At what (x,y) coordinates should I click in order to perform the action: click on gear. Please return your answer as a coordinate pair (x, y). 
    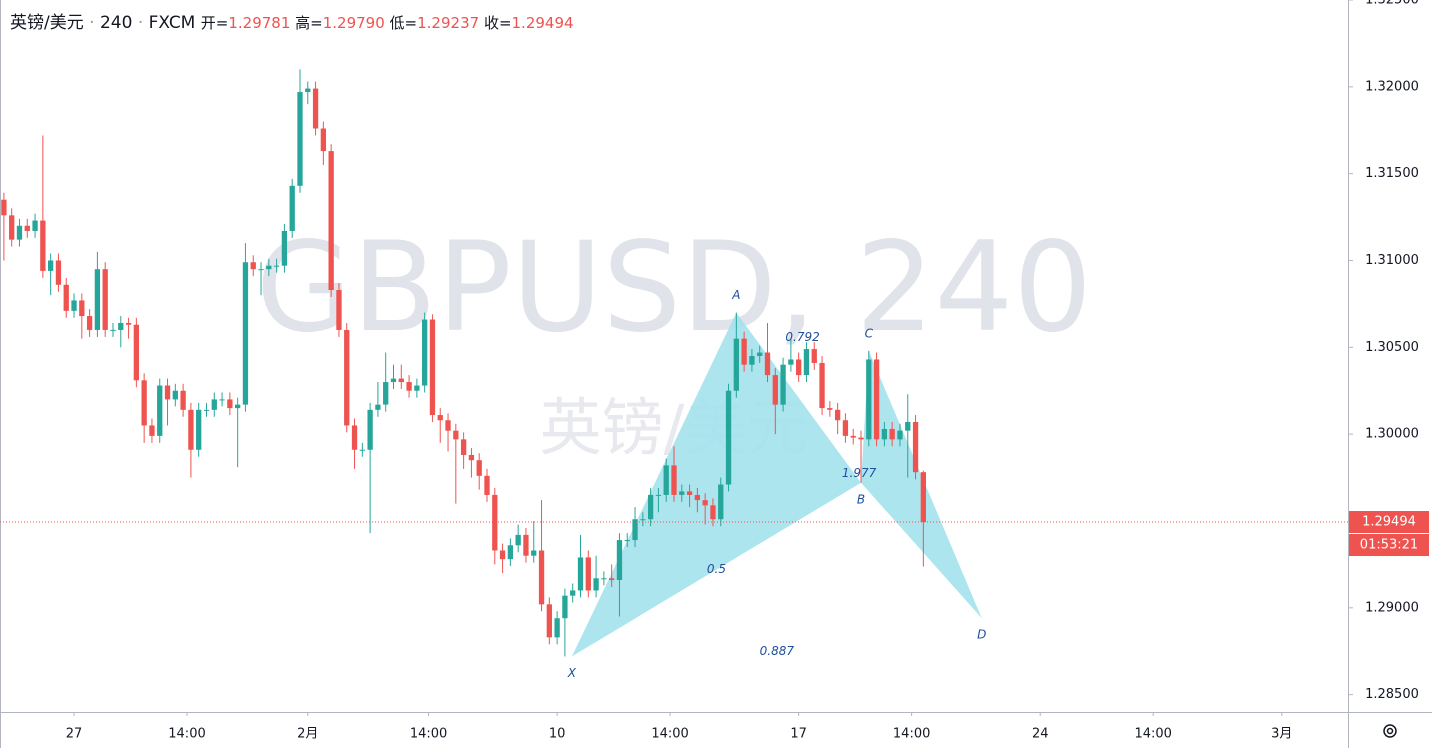
    Looking at the image, I should click on (1390, 731).